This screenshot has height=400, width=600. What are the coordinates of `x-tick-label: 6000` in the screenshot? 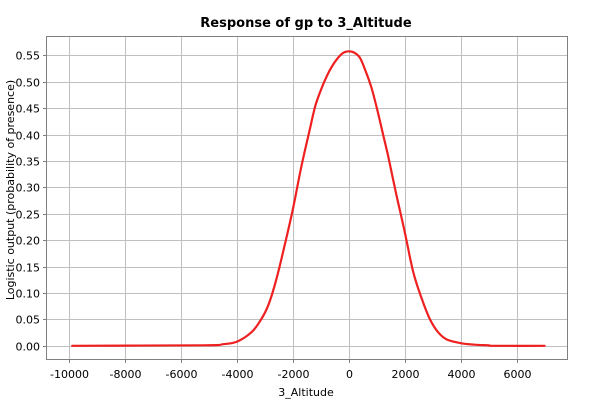 It's located at (518, 374).